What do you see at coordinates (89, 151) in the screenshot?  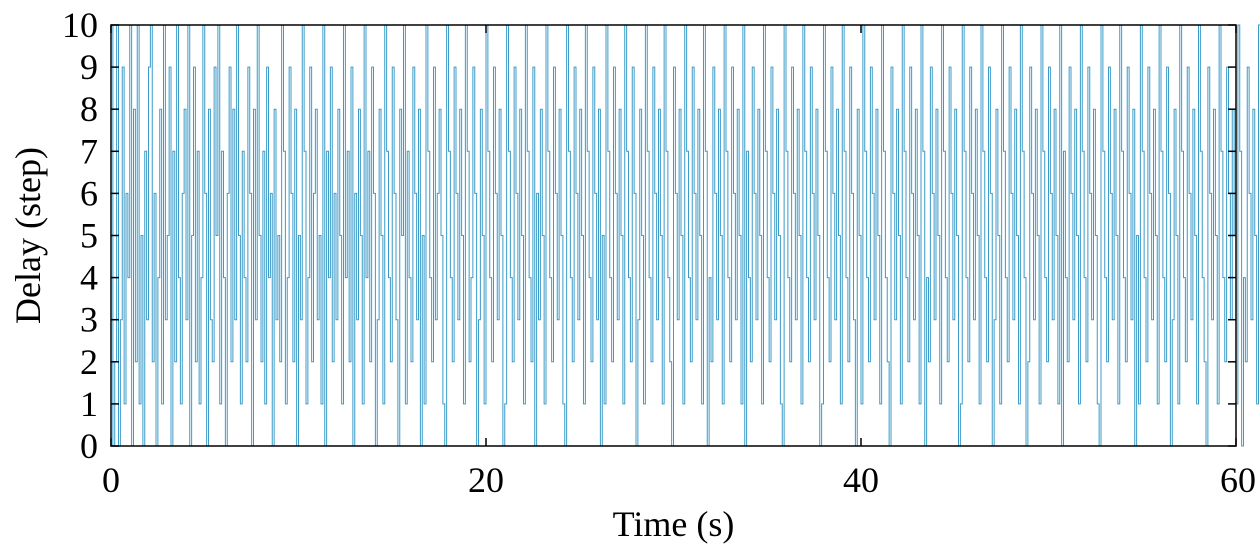 I see `y-tick-label: 7` at bounding box center [89, 151].